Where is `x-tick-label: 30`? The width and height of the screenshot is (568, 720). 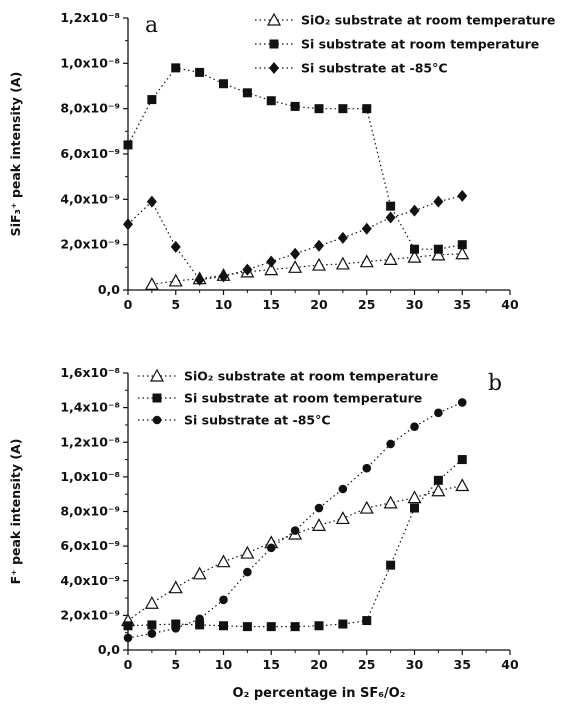 x-tick-label: 30 is located at coordinates (415, 664).